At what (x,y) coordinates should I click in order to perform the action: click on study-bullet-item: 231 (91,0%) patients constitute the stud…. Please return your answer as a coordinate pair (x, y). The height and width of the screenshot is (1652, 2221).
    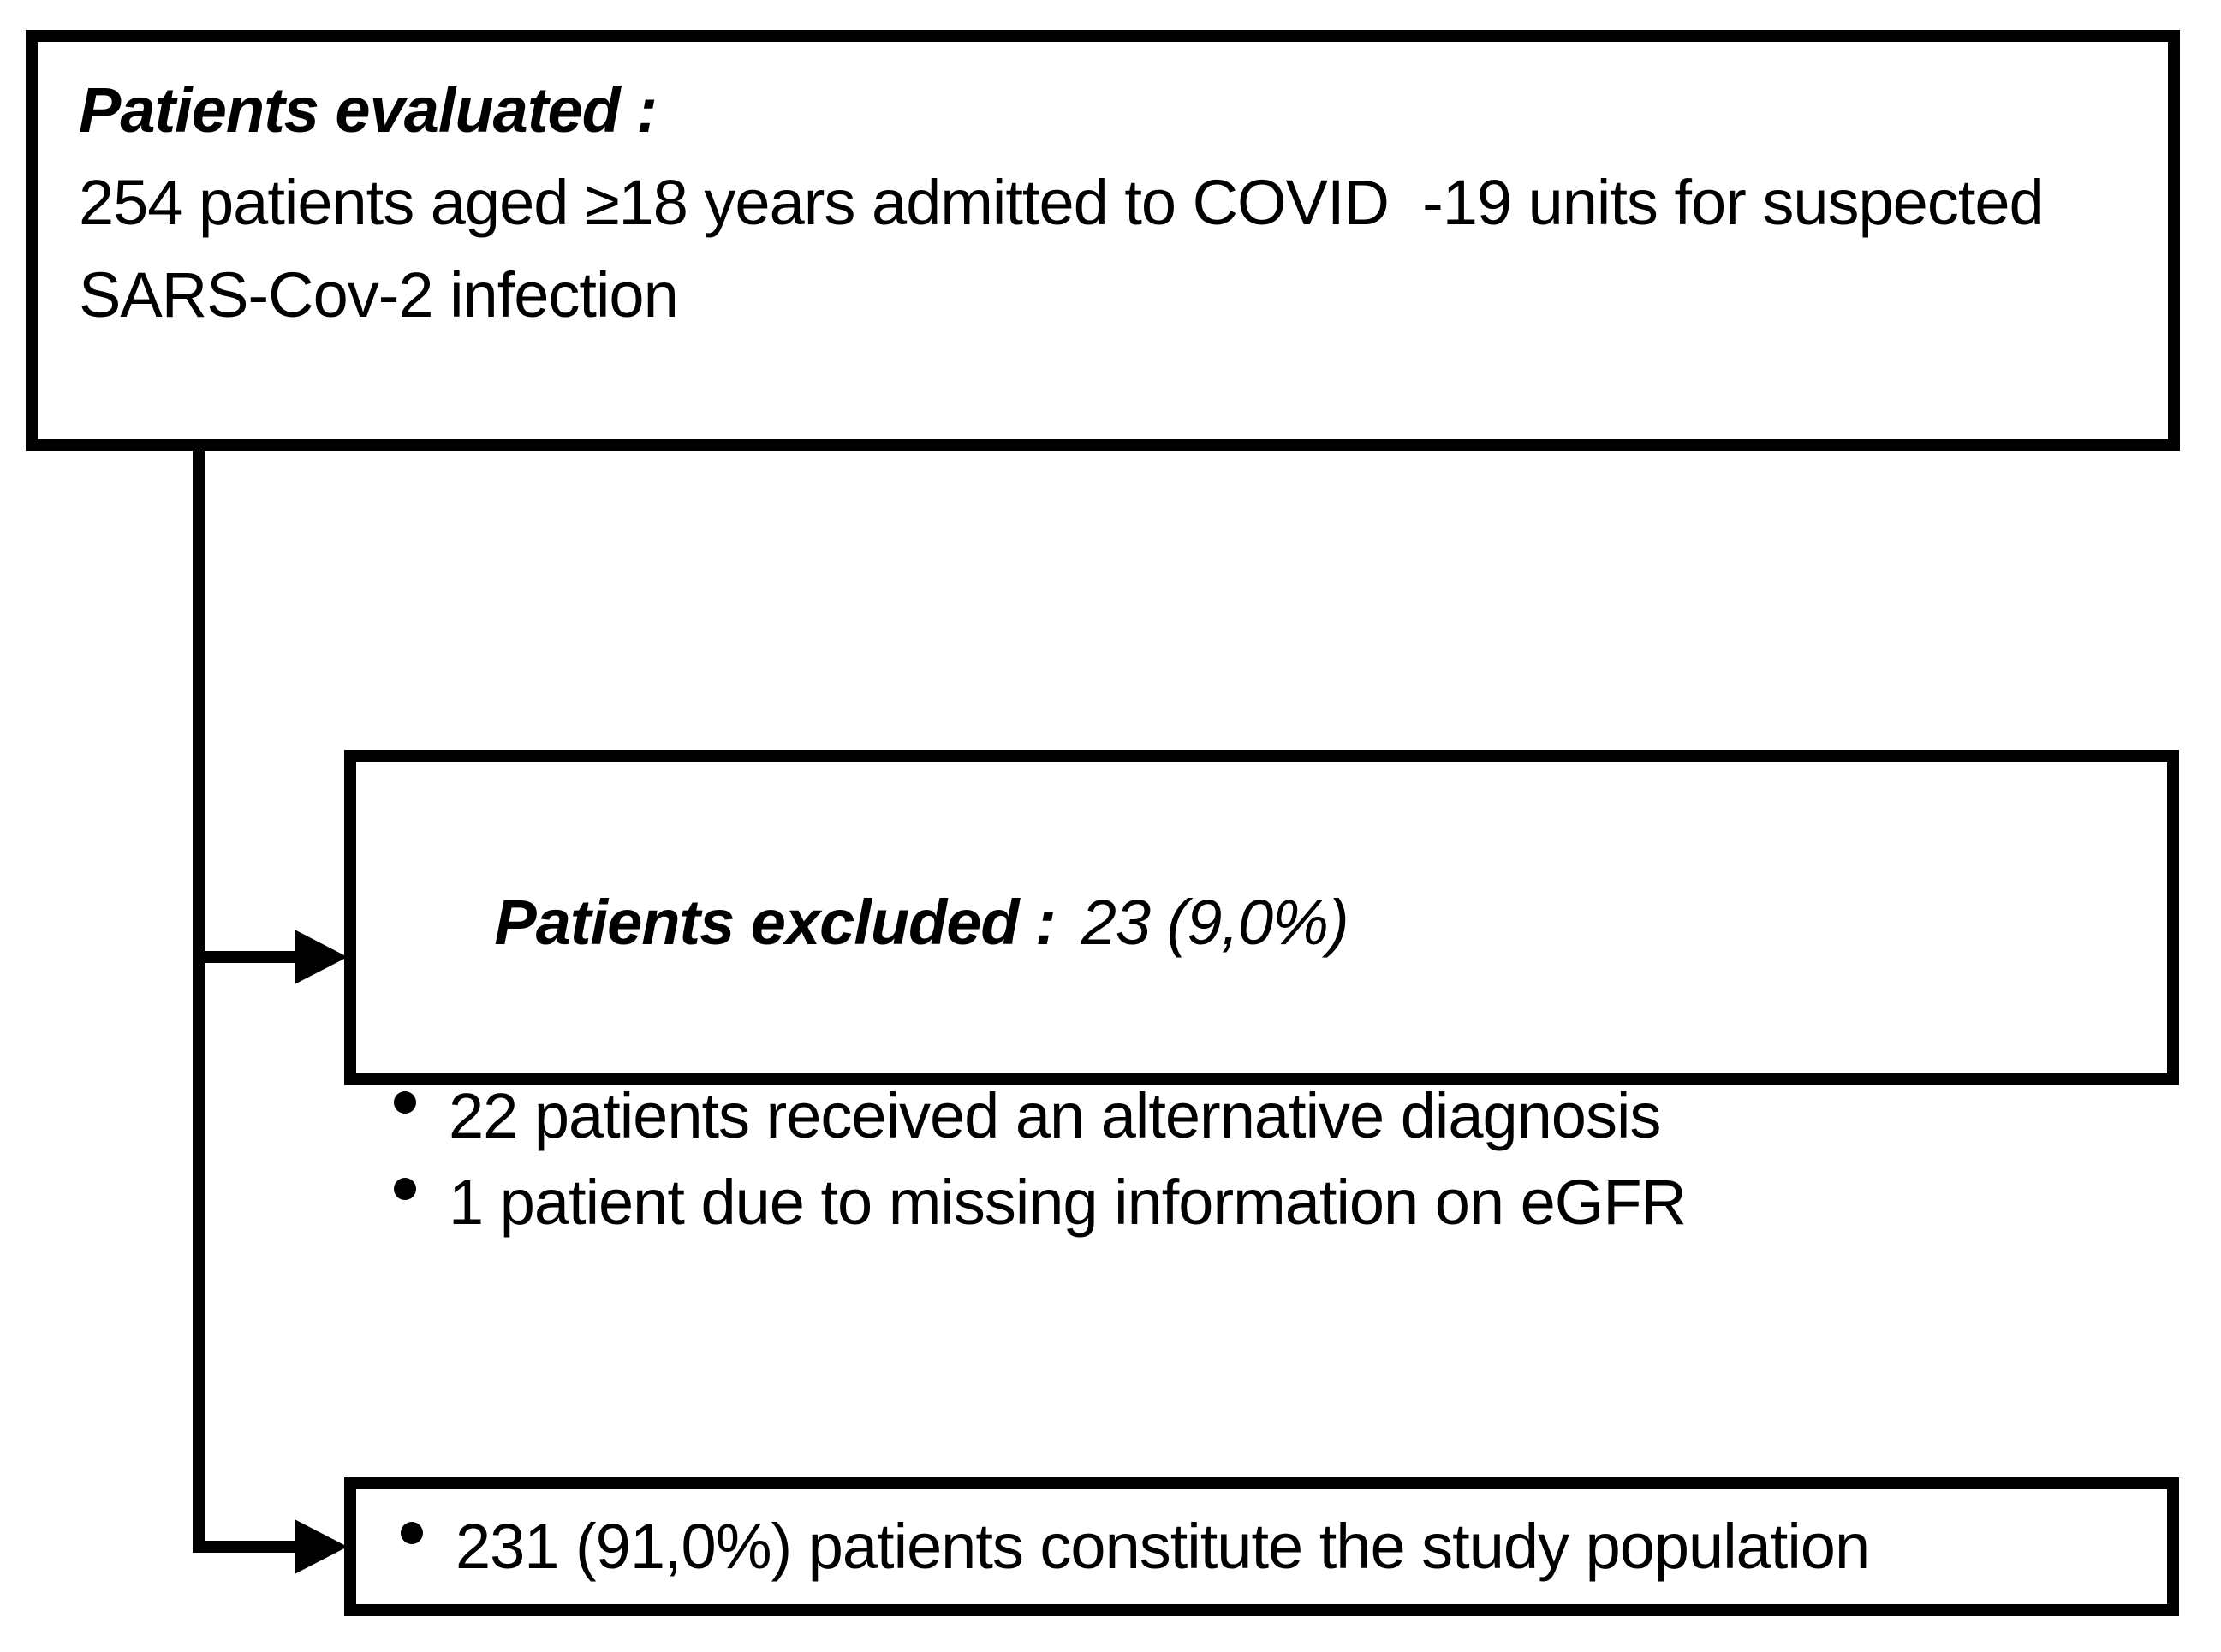
    Looking at the image, I should click on (1135, 1547).